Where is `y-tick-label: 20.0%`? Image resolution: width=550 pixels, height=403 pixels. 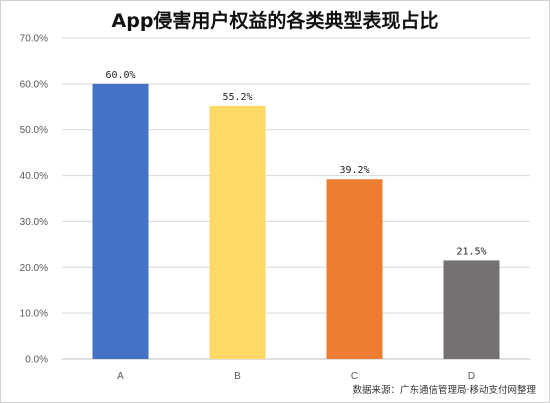
y-tick-label: 20.0% is located at coordinates (34, 268).